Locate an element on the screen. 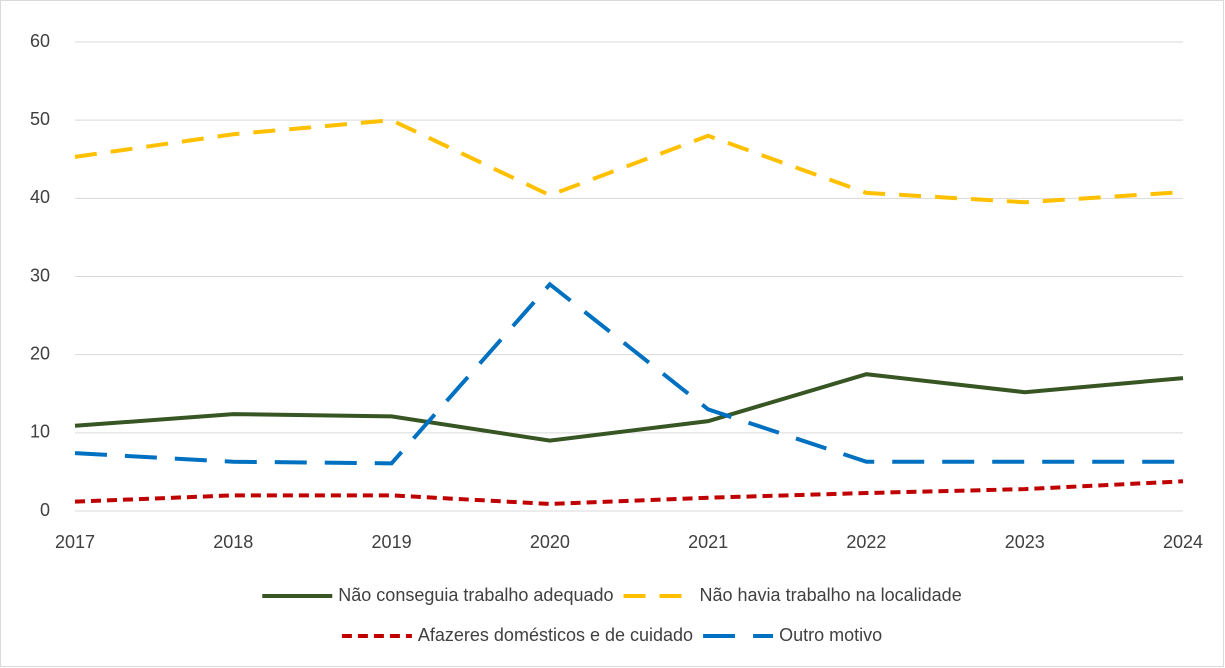  legend-label: Outro motivo is located at coordinates (830, 635).